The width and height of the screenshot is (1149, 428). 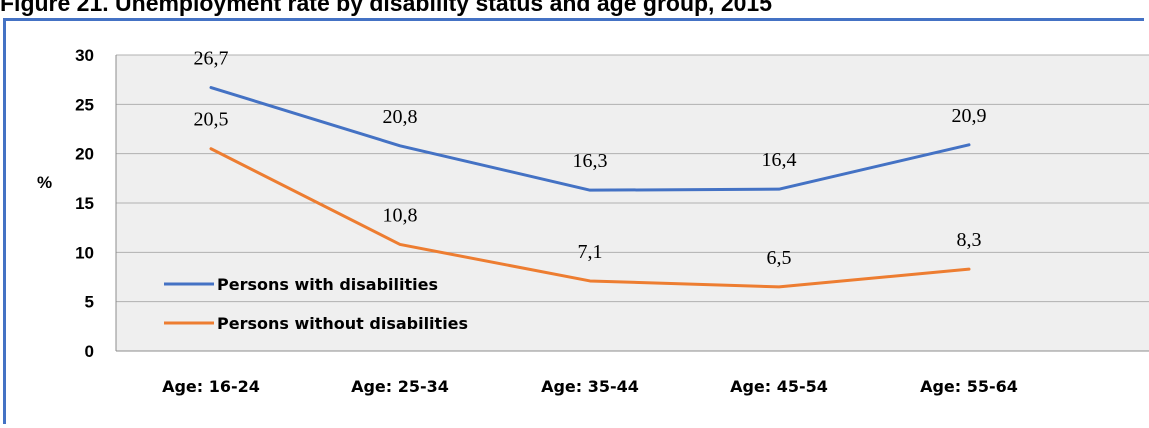 I want to click on y-tick-labels: 0 5 10 15 20 25 30, so click(x=84, y=203).